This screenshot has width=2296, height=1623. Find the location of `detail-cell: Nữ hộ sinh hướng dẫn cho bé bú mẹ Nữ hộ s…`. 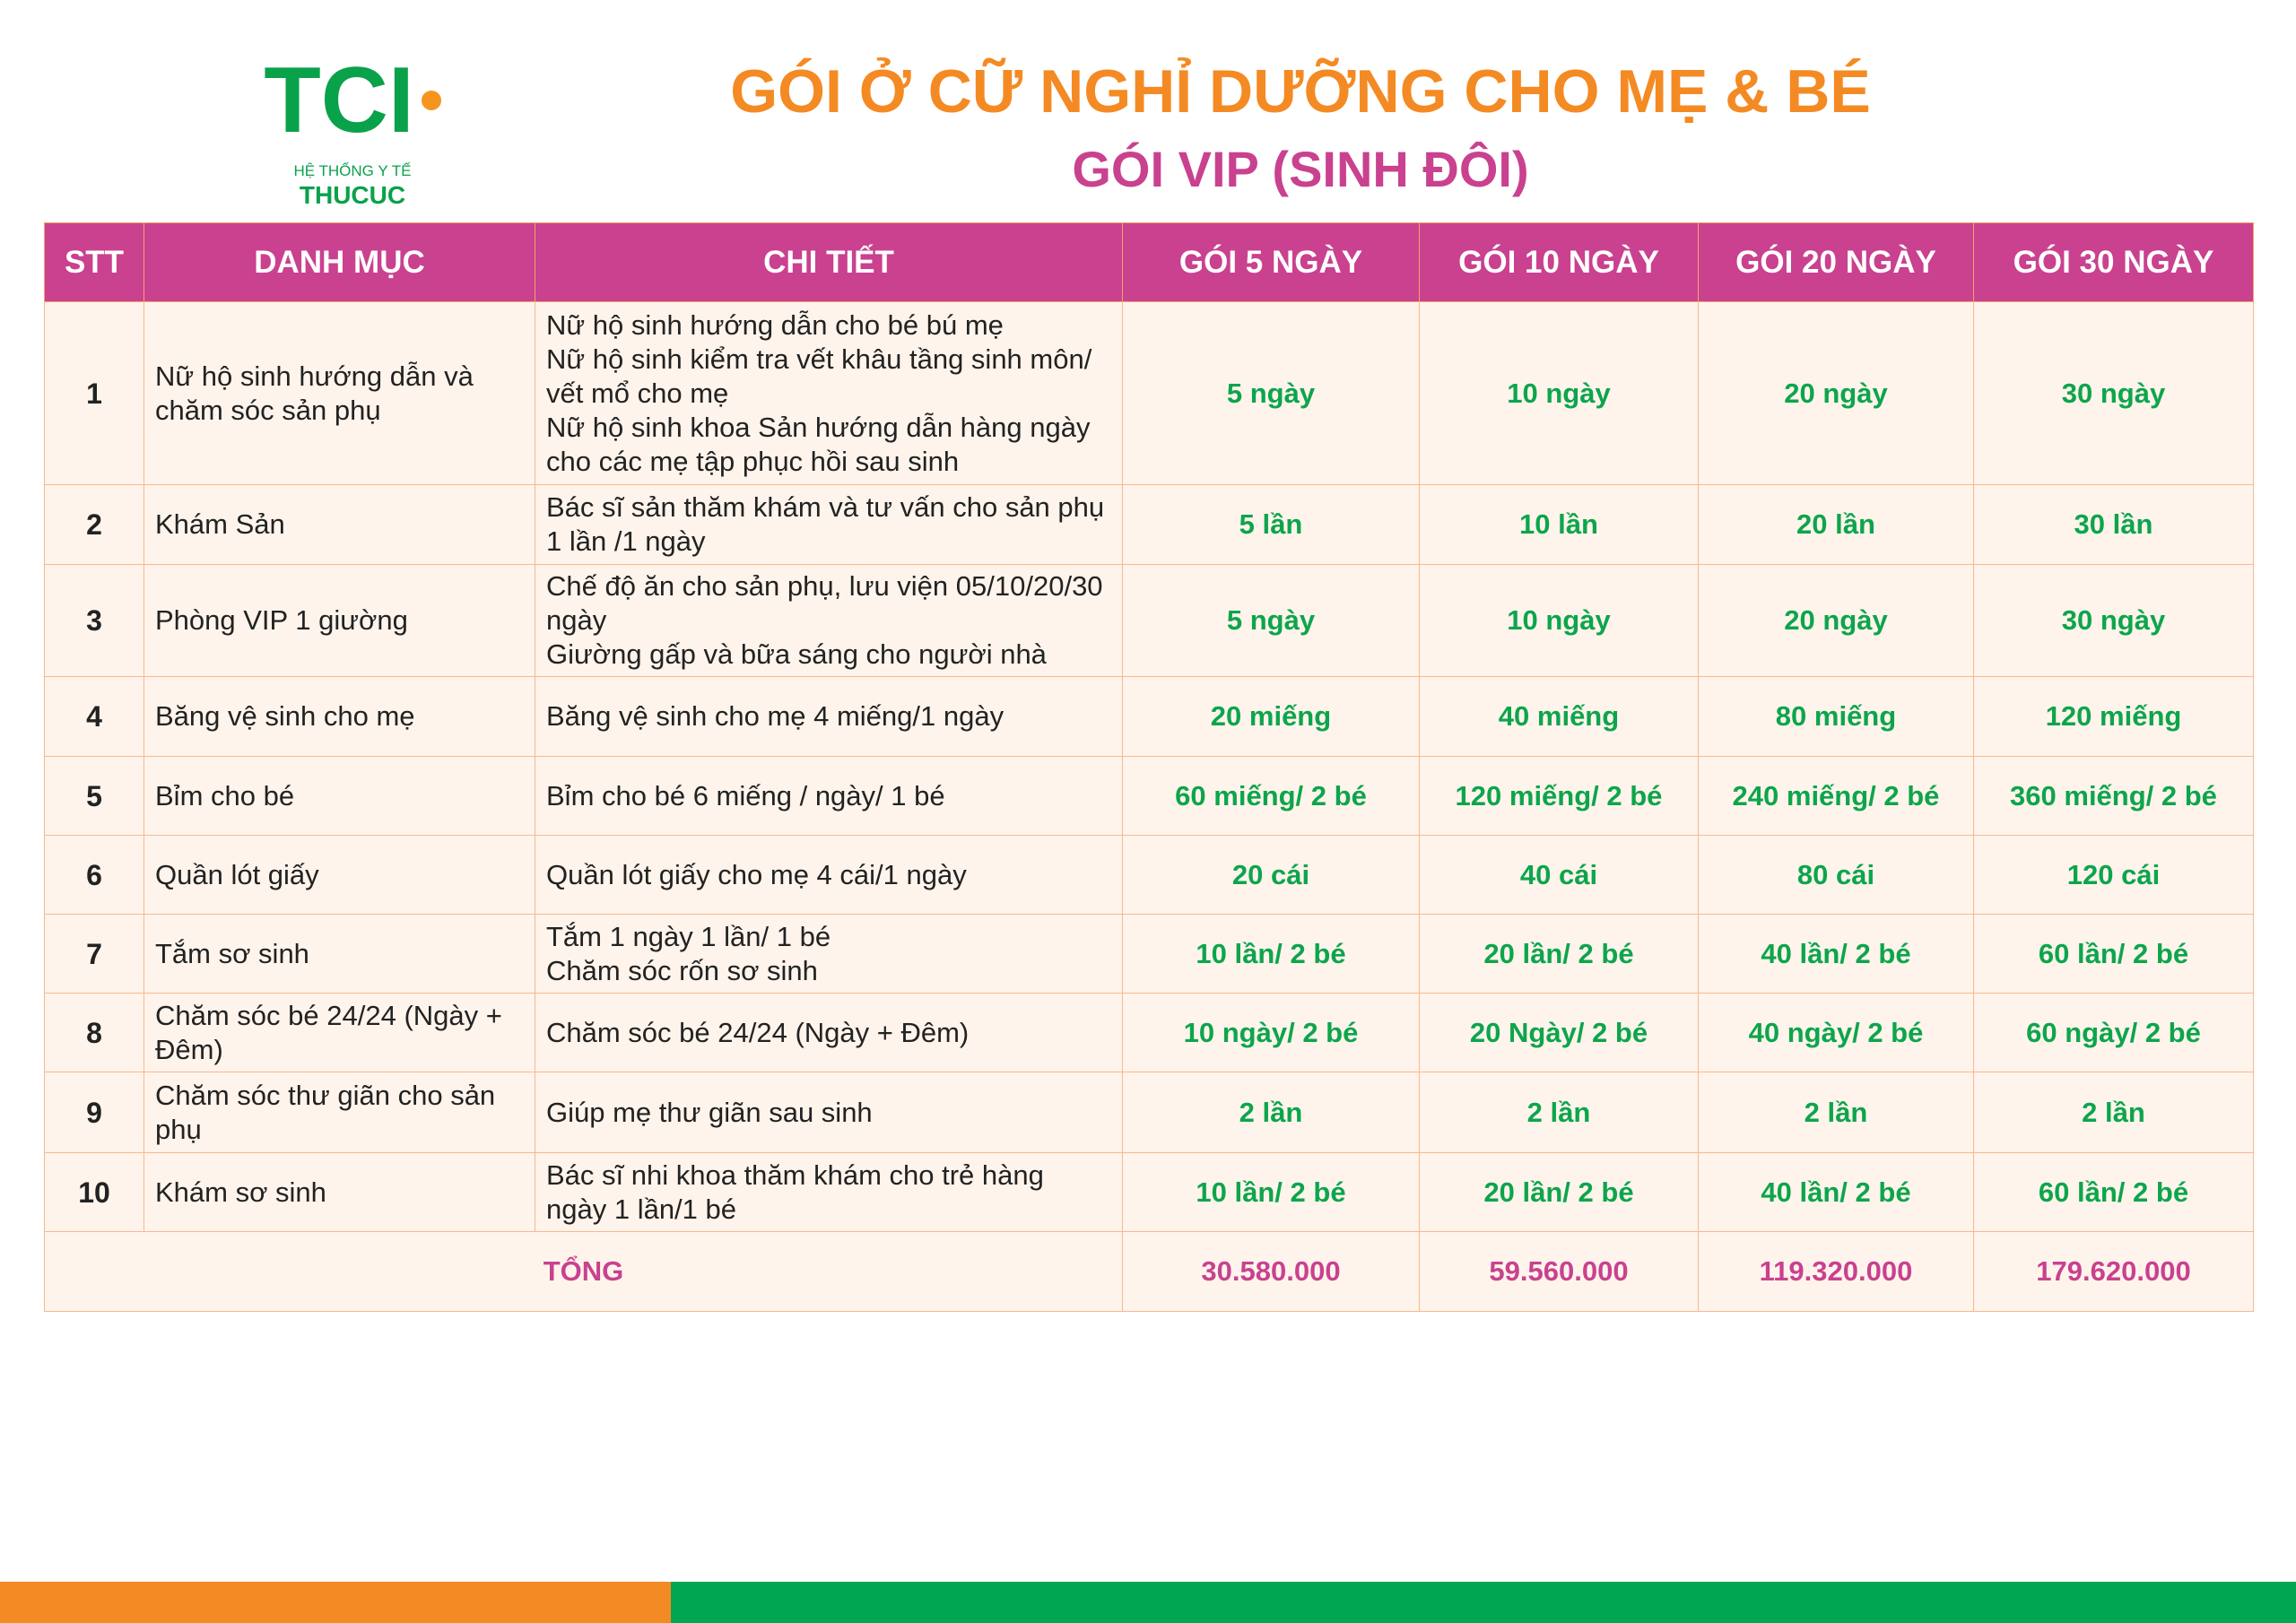

detail-cell: Nữ hộ sinh hướng dẫn cho bé bú mẹ Nữ hộ s… is located at coordinates (829, 393).